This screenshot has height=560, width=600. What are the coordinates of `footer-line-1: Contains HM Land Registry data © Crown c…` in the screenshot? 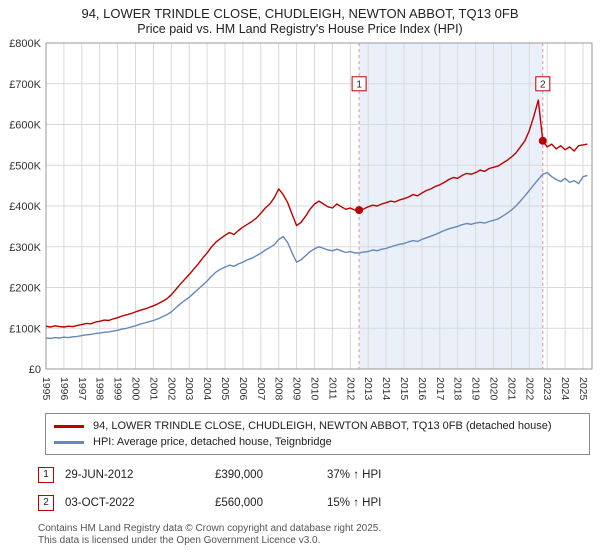 It's located at (210, 528).